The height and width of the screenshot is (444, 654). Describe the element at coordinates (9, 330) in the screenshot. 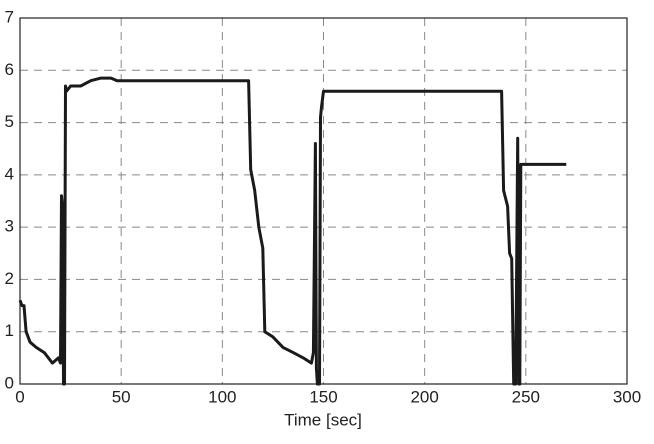

I see `y-tick-label: 1` at that location.